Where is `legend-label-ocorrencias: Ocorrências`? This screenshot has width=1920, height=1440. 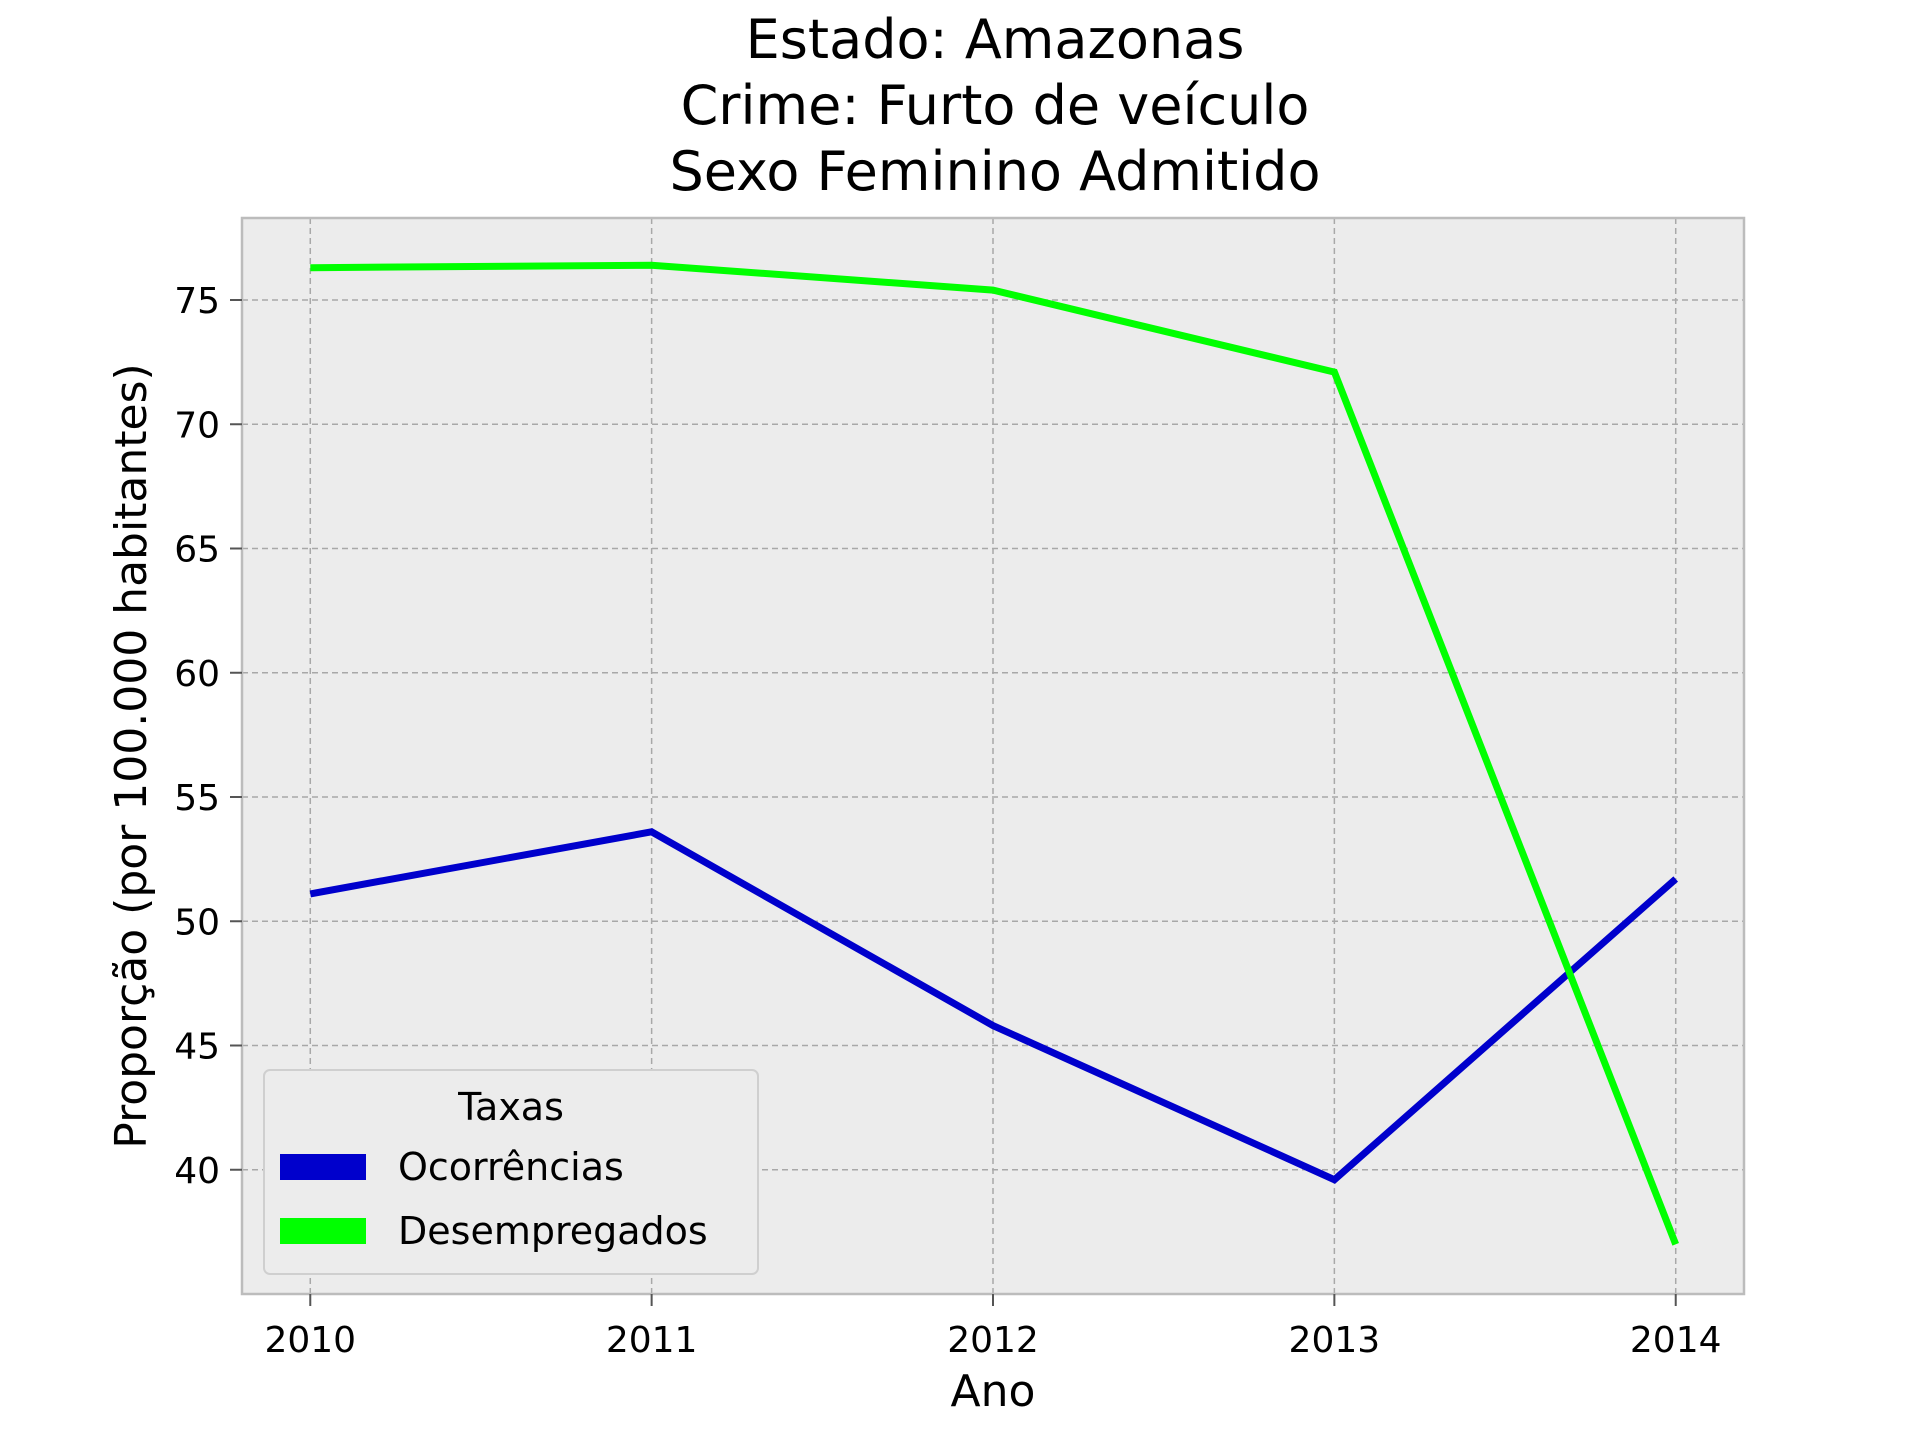
legend-label-ocorrencias: Ocorrências is located at coordinates (511, 1167).